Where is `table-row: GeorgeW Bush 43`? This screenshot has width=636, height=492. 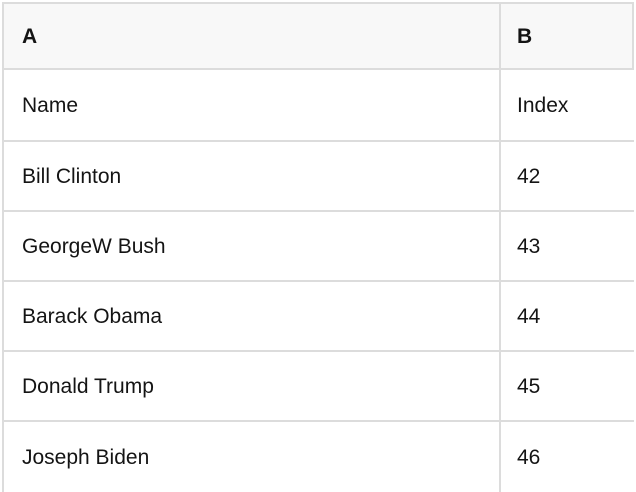
table-row: GeorgeW Bush 43 is located at coordinates (319, 247).